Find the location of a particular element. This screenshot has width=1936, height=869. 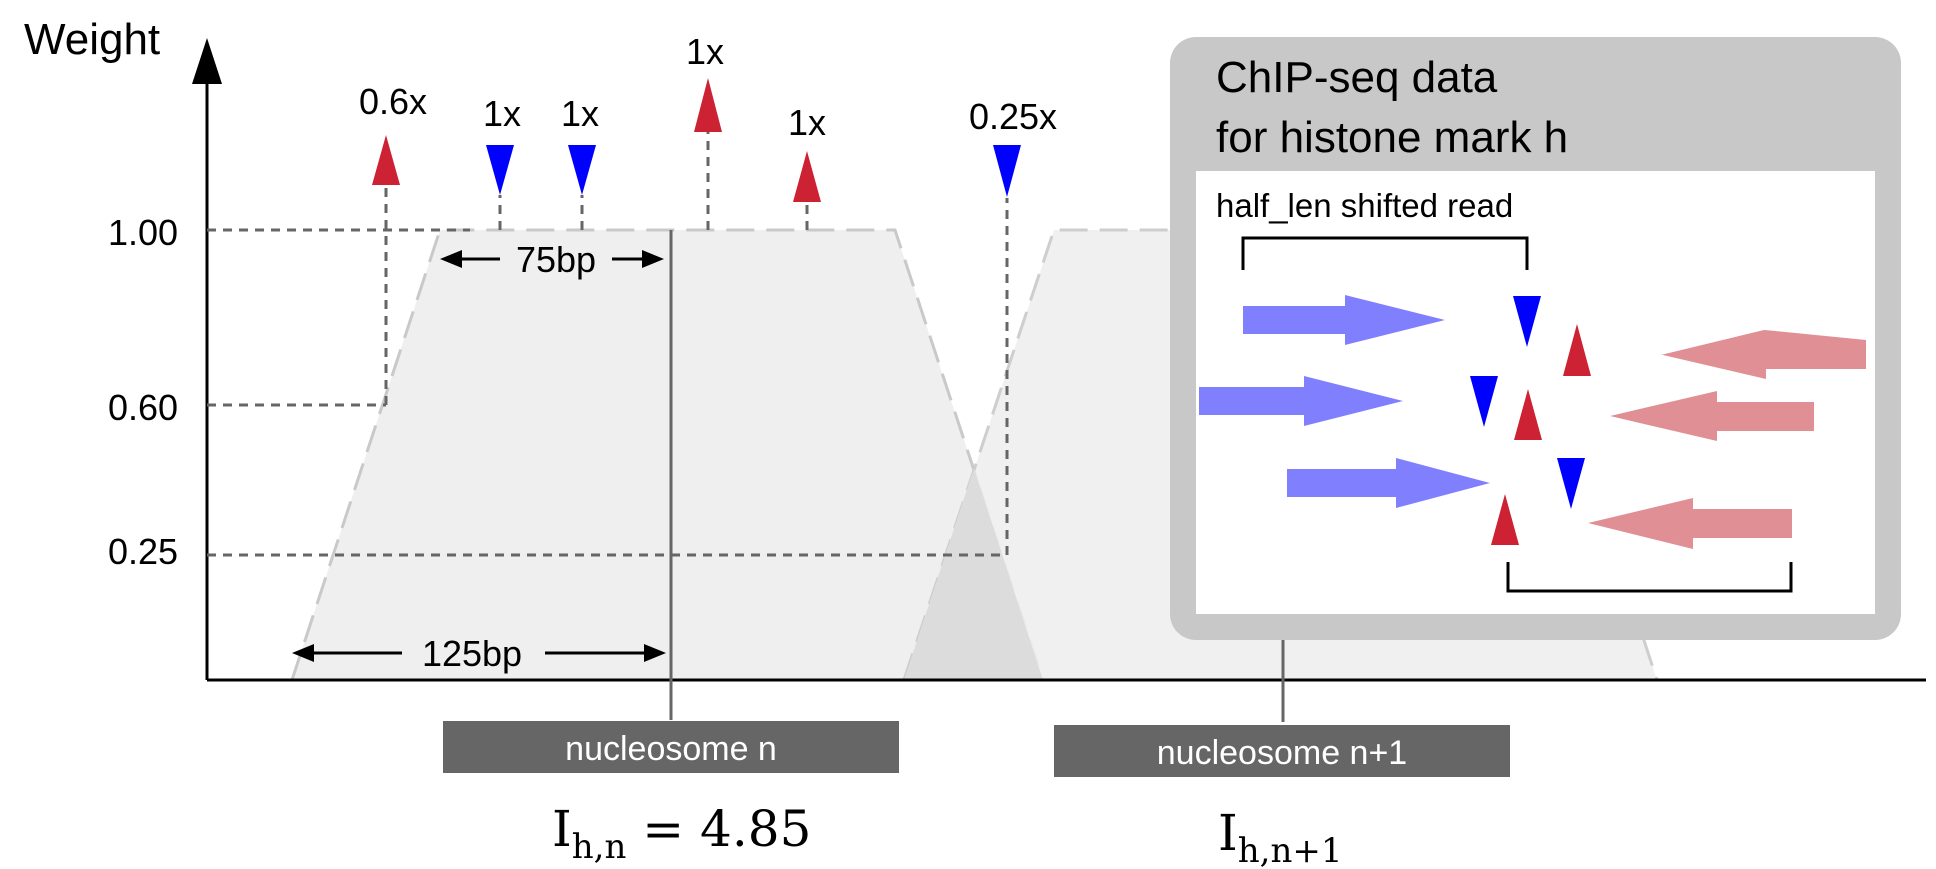

base-dimension: 125bp is located at coordinates (479, 653).